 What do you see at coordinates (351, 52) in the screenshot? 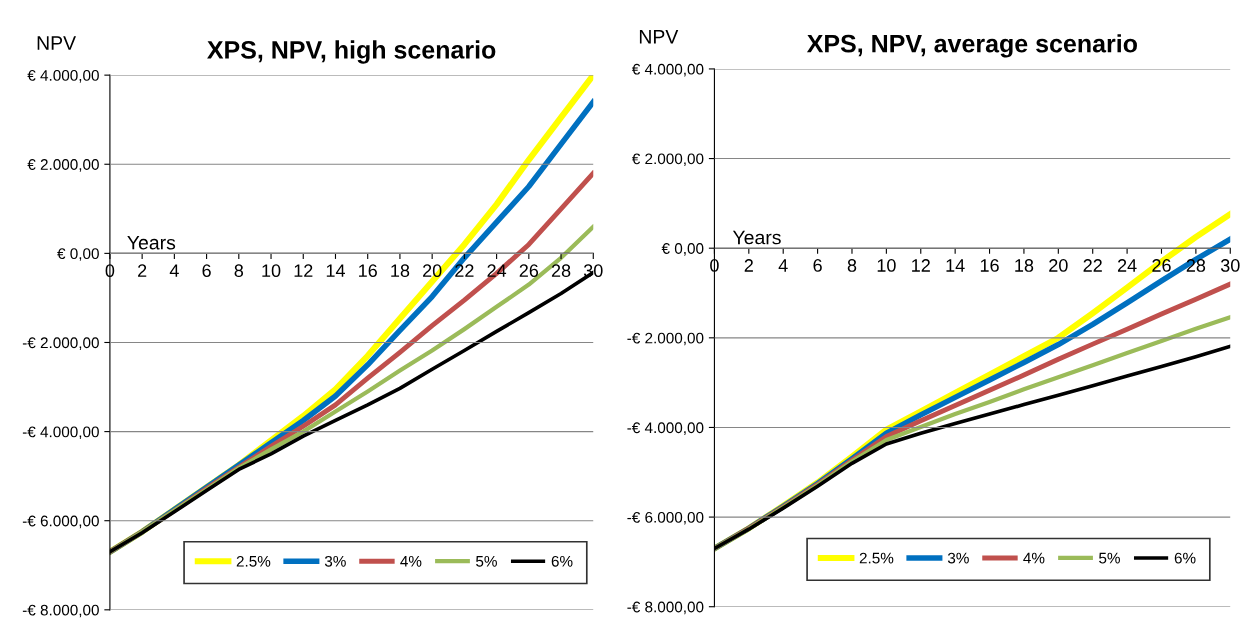
I see `chart-title: XPS, NPV, high scenario` at bounding box center [351, 52].